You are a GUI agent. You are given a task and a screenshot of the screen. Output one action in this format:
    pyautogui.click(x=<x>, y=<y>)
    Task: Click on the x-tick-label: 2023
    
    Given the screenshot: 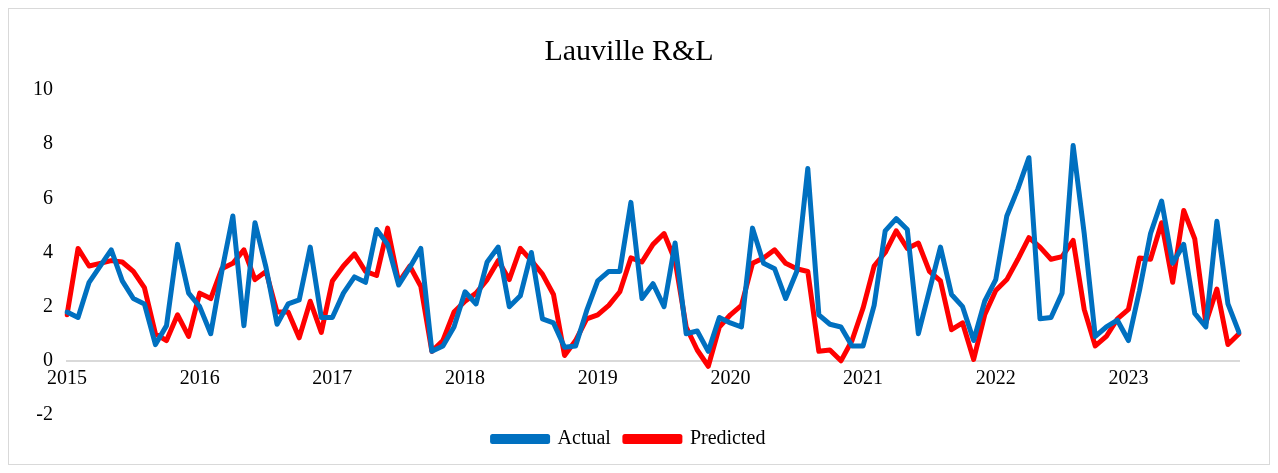 What is the action you would take?
    pyautogui.click(x=1128, y=377)
    